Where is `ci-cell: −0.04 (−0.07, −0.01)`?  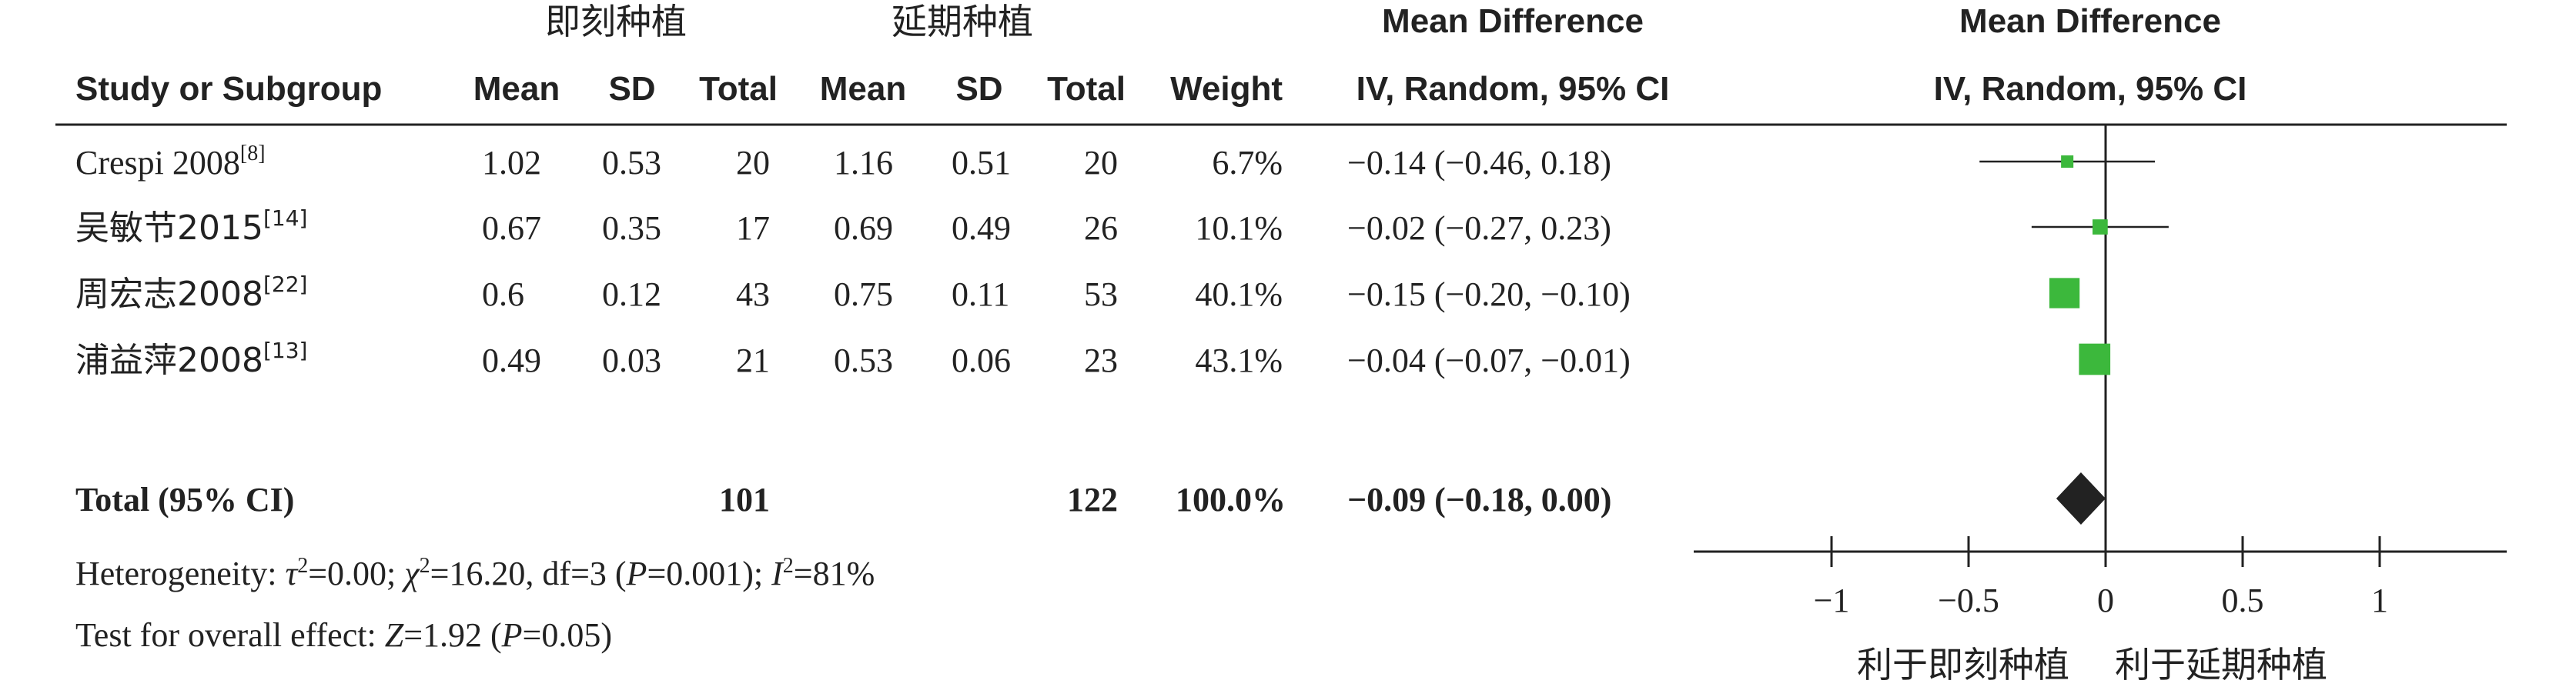
ci-cell: −0.04 (−0.07, −0.01) is located at coordinates (1489, 361).